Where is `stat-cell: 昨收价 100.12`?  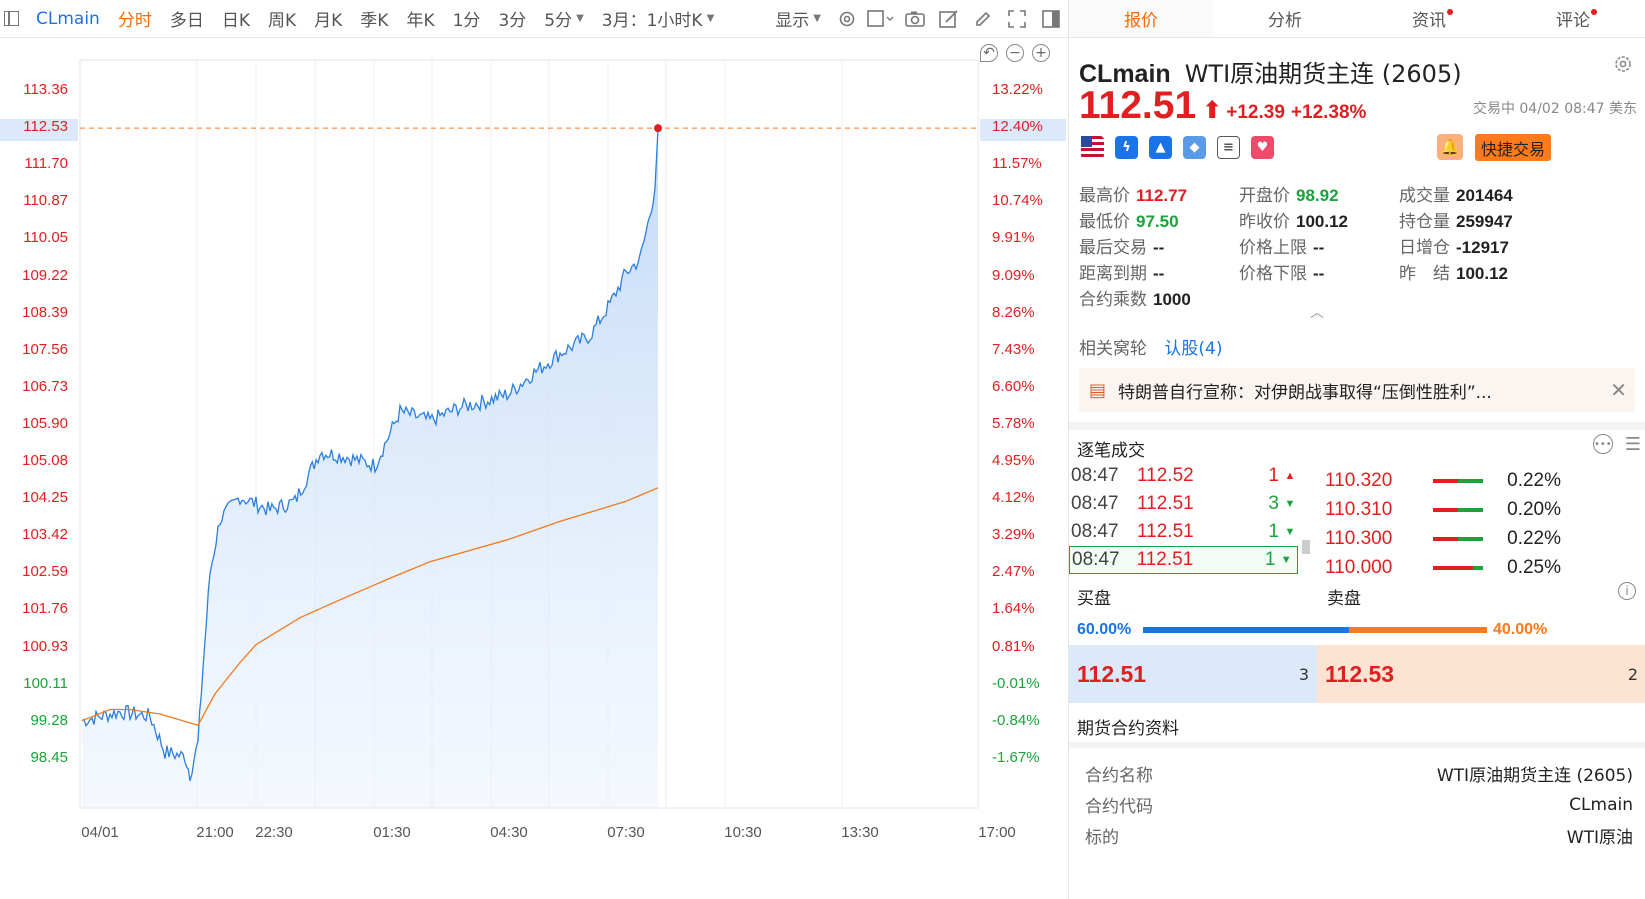
stat-cell: 昨收价 100.12 is located at coordinates (1319, 219).